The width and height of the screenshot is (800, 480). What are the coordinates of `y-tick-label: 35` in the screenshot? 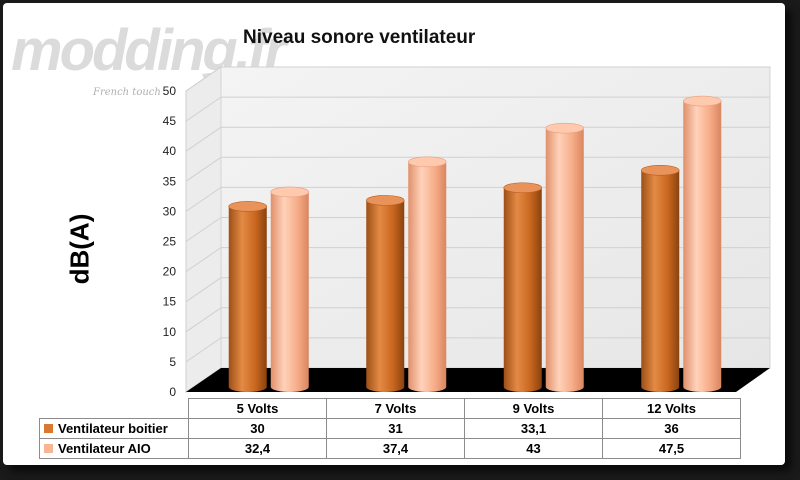 It's located at (170, 181).